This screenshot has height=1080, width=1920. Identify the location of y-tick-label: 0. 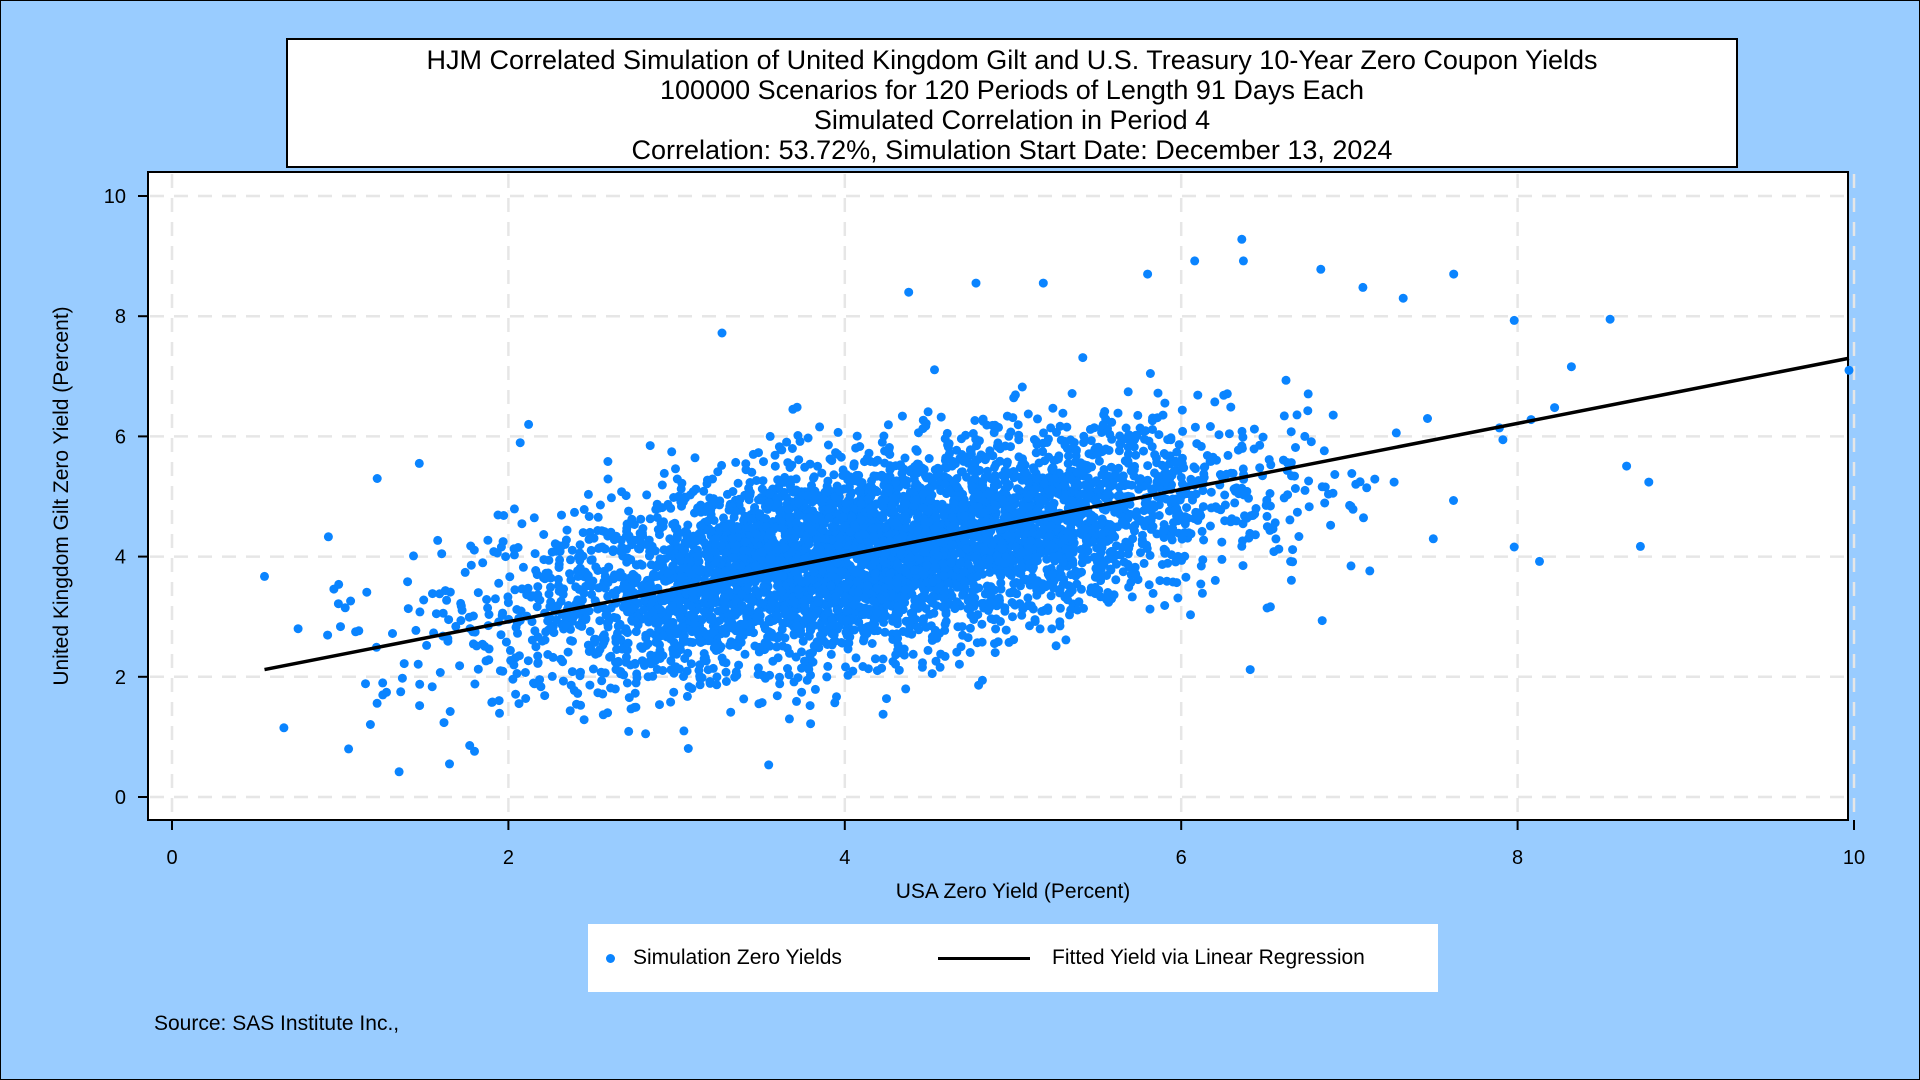
(120, 798).